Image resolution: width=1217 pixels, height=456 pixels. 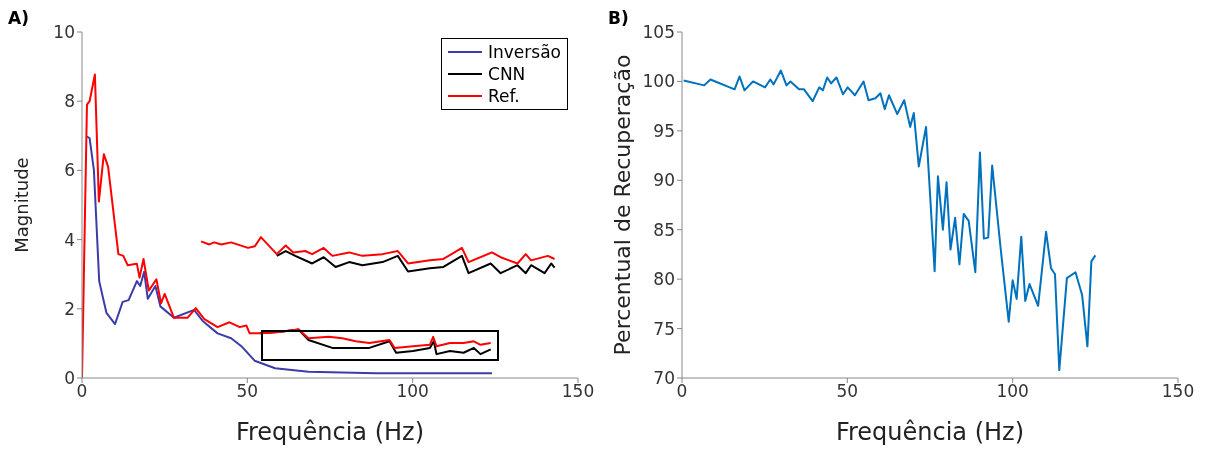 I want to click on y-tick-label: 4, so click(x=69, y=239).